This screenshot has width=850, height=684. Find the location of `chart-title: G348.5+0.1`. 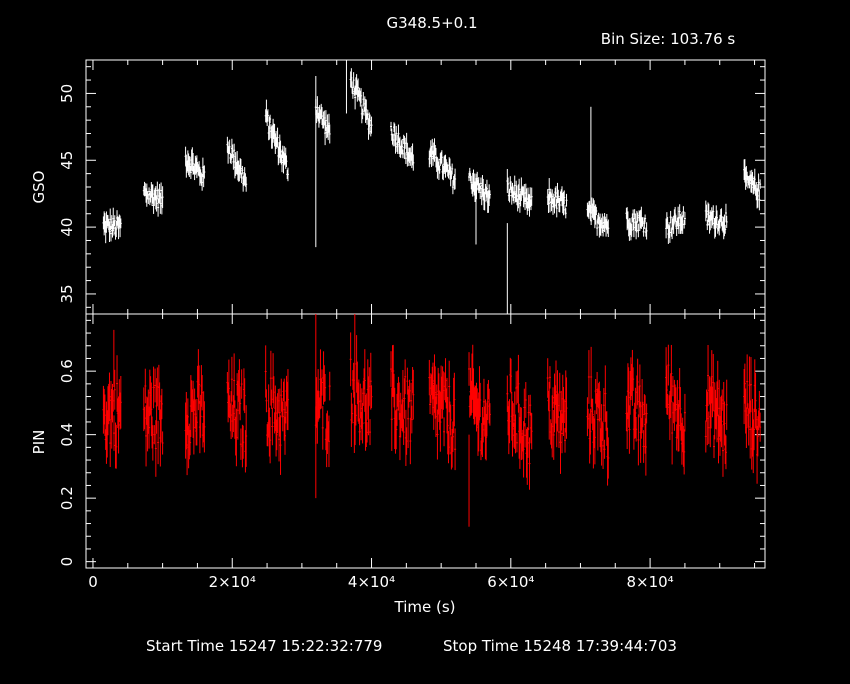

chart-title: G348.5+0.1 is located at coordinates (432, 23).